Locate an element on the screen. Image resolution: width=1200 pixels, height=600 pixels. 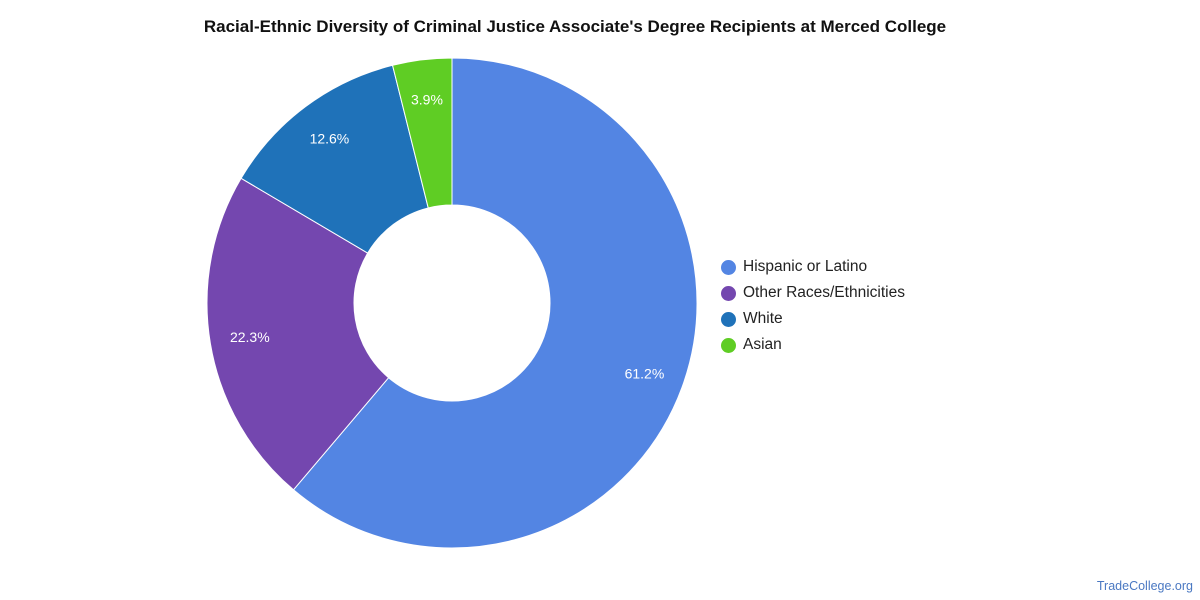
slice-asian is located at coordinates (422, 133).